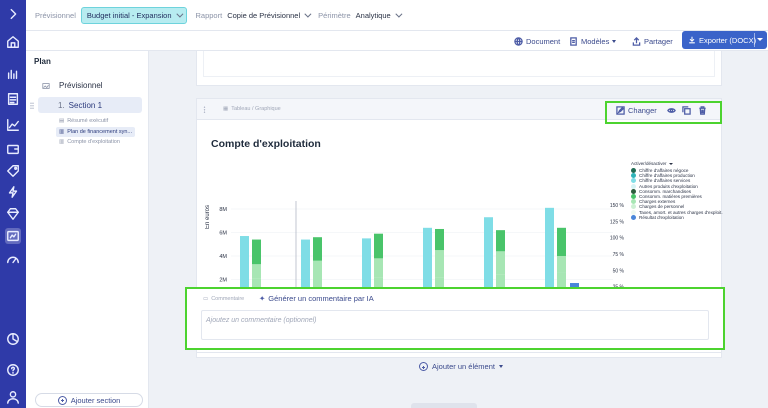  Describe the element at coordinates (308, 14) in the screenshot. I see `chevron-down-icon` at that location.